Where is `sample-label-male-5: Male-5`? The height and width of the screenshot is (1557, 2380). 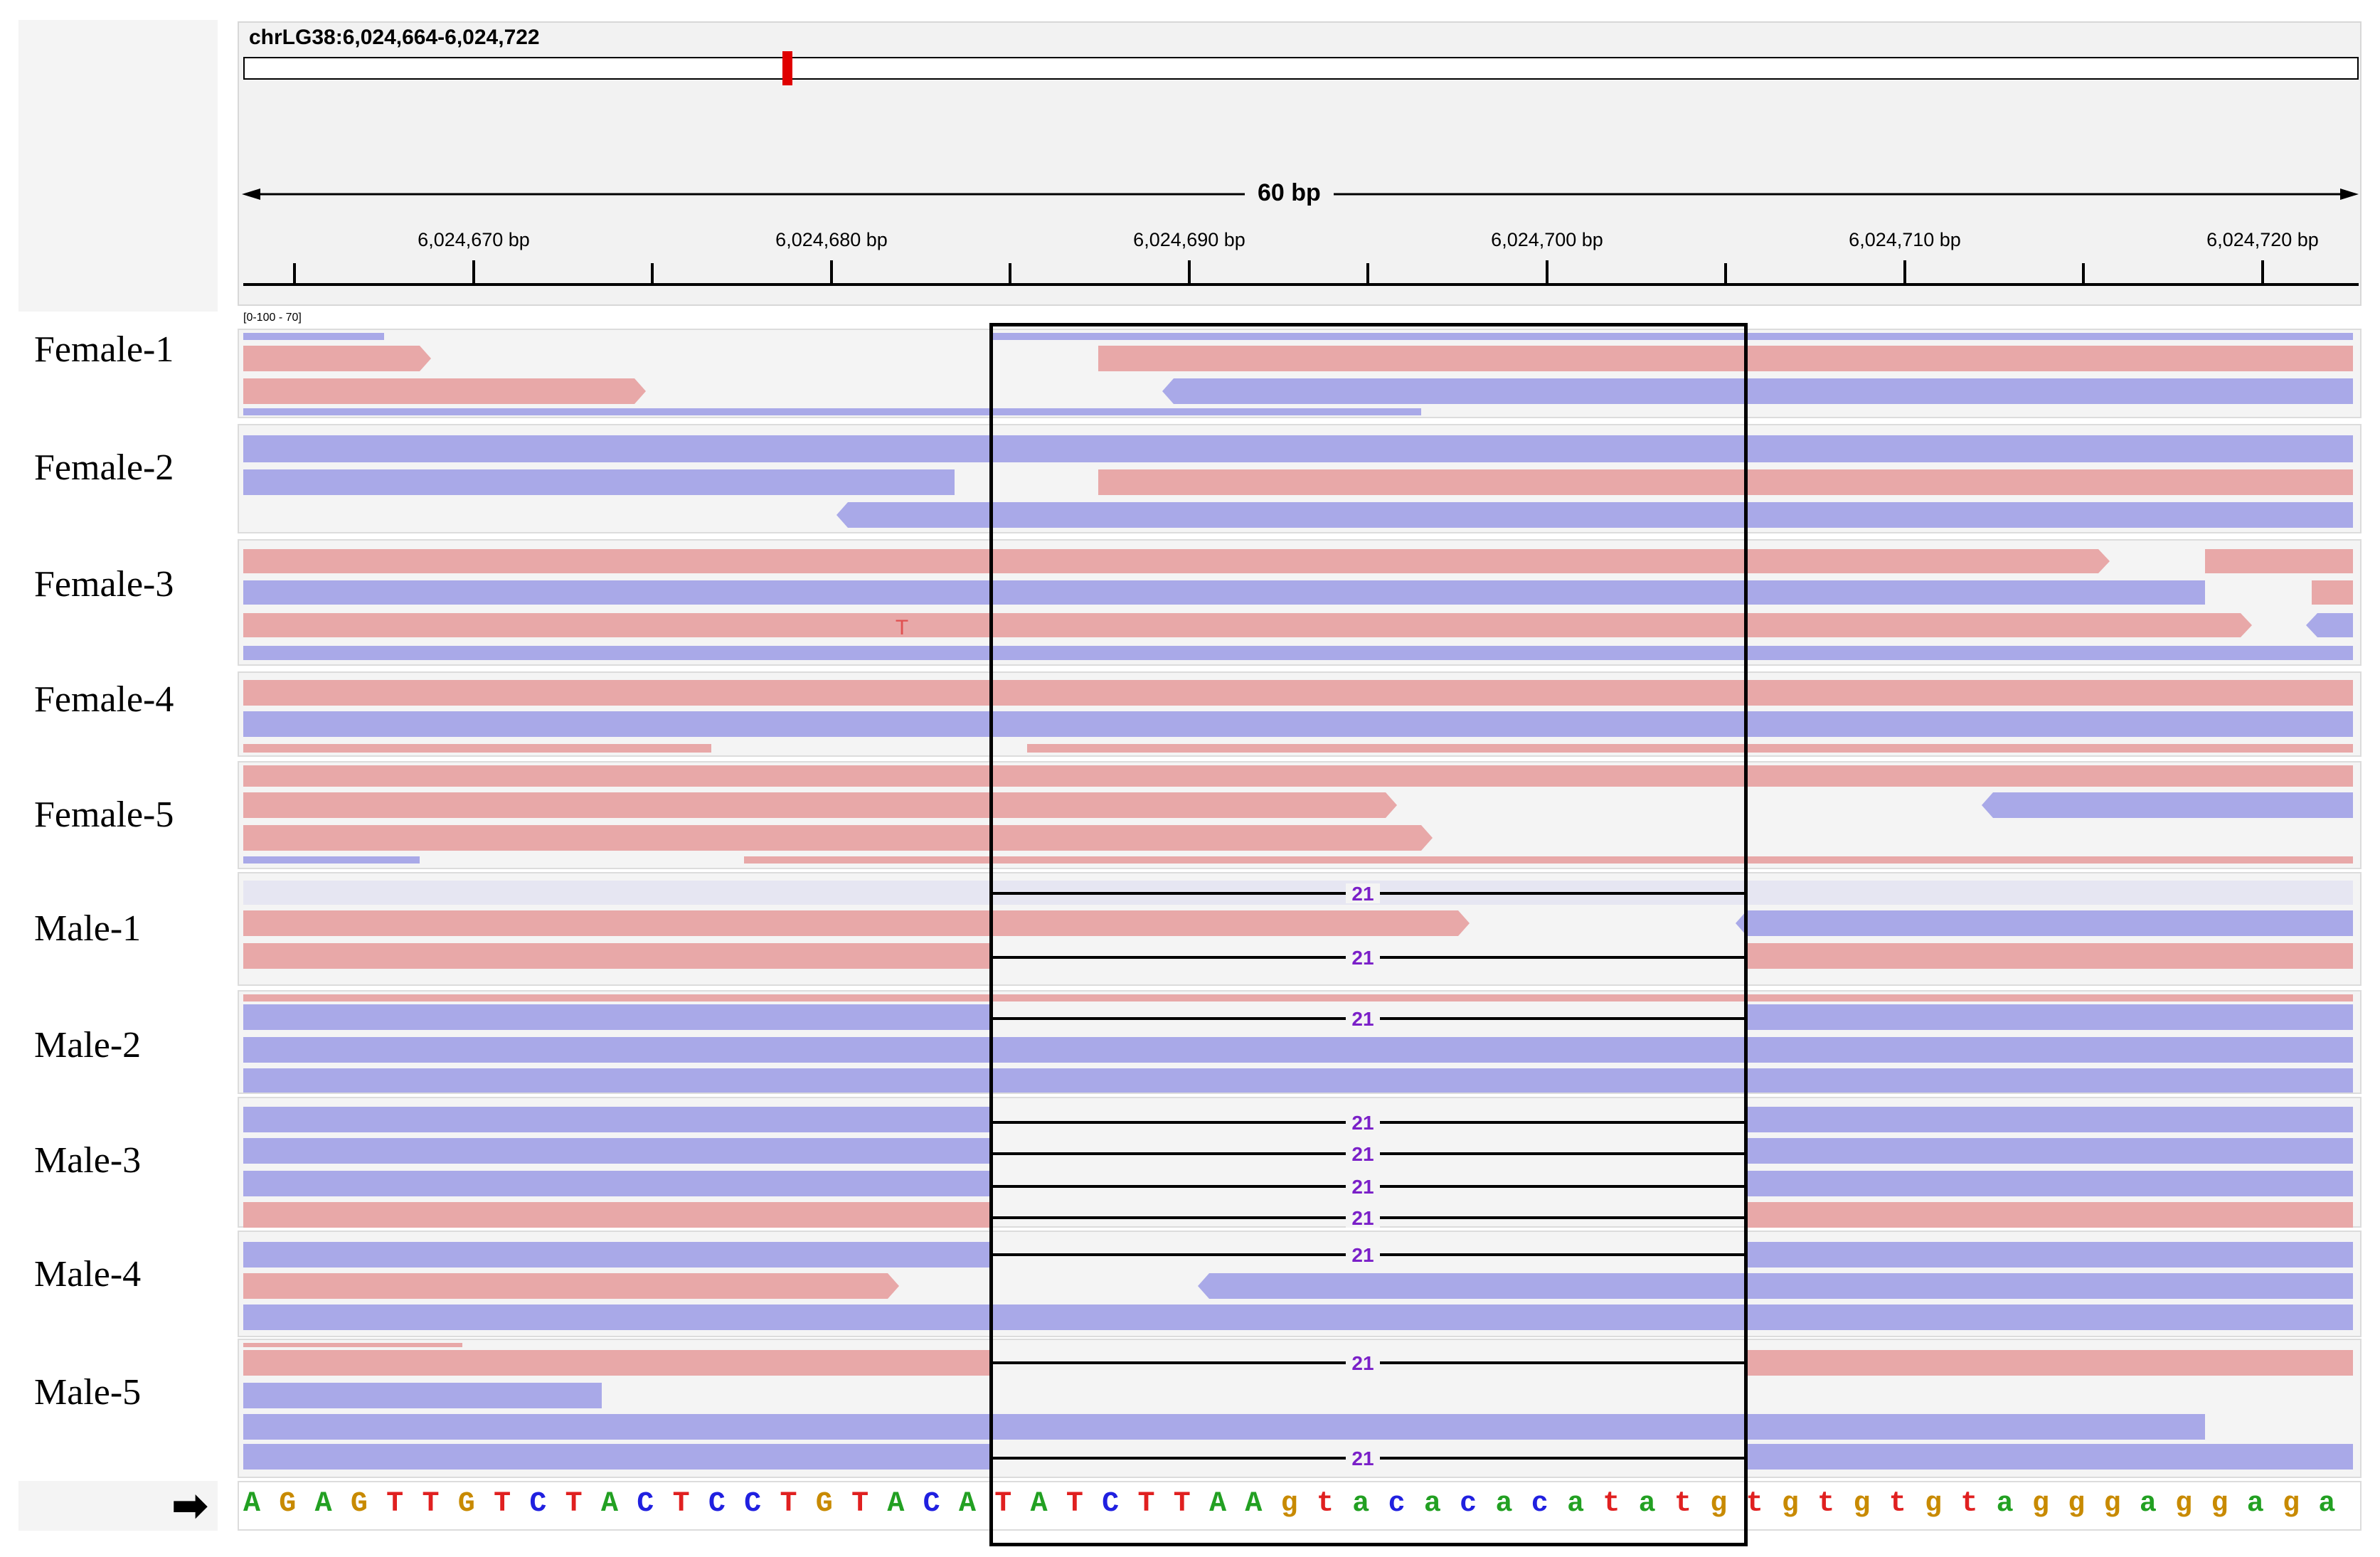
sample-label-male-5: Male-5 is located at coordinates (88, 1392).